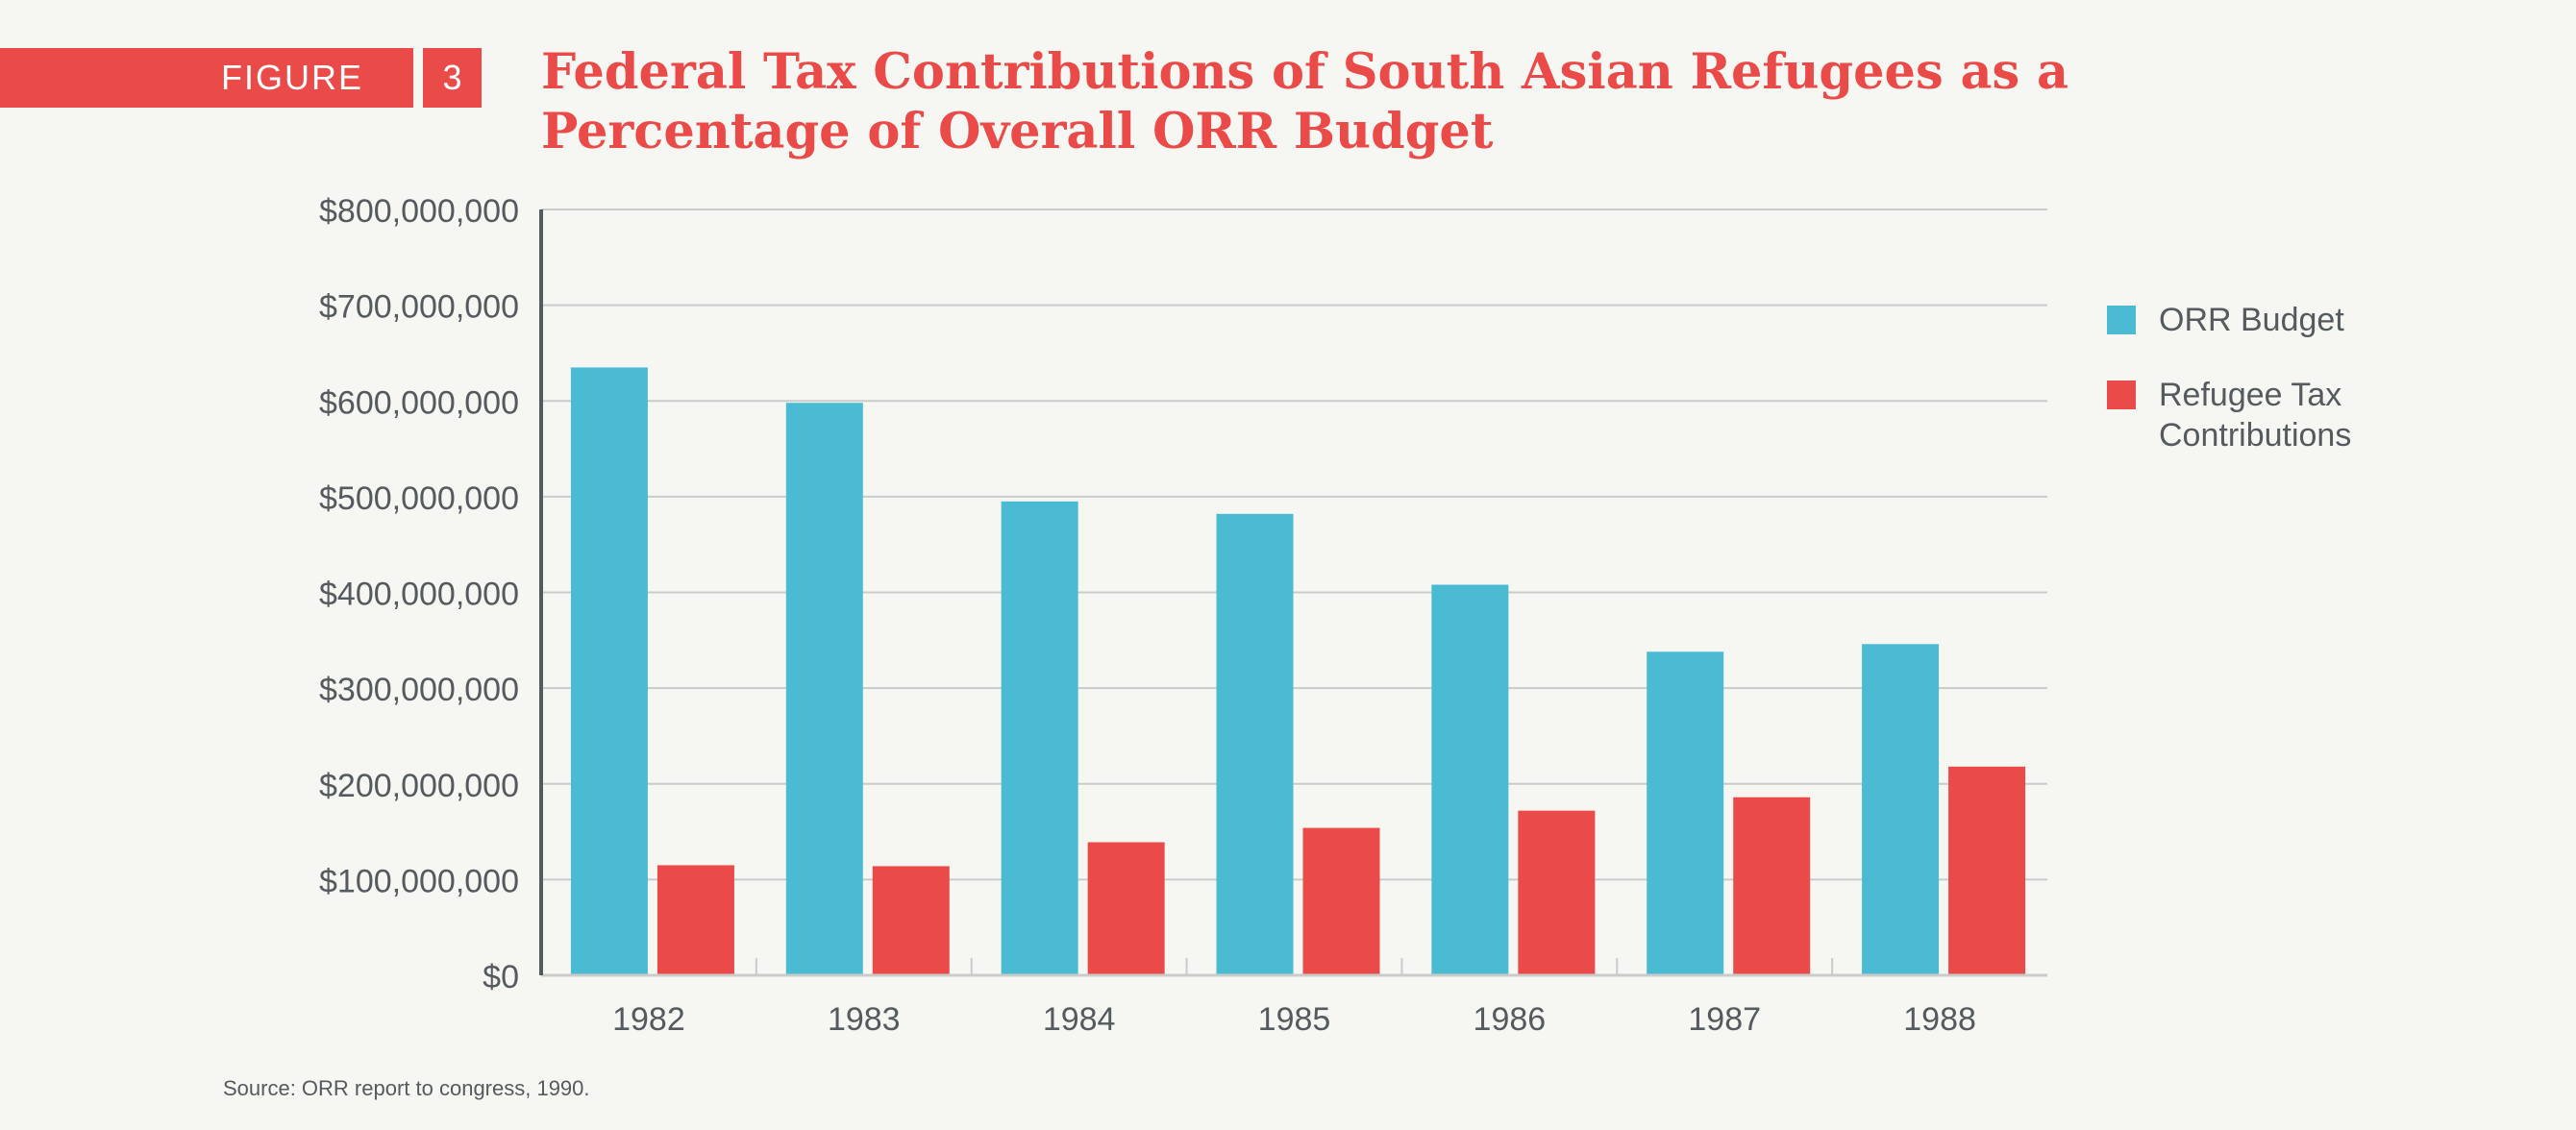 The image size is (2576, 1130). I want to click on x-tick-label: 1985, so click(1294, 1019).